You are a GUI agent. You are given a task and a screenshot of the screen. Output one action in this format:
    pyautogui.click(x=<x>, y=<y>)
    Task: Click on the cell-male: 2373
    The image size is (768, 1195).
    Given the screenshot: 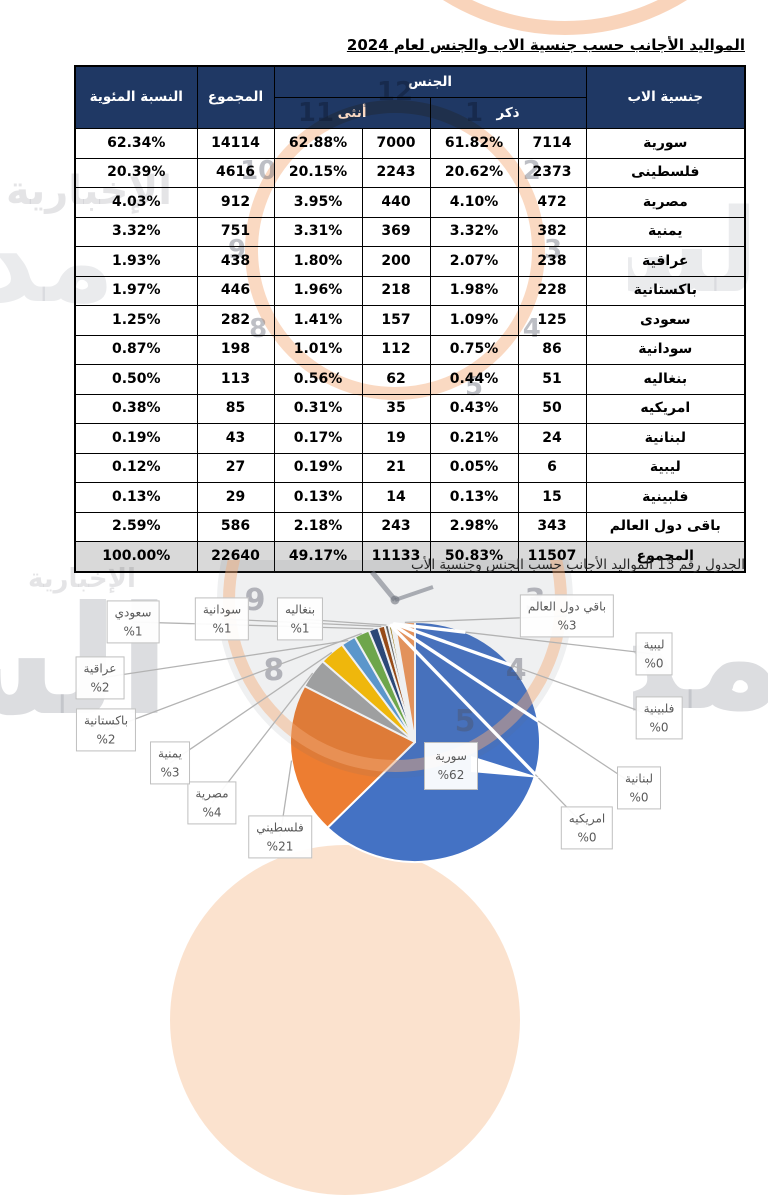 What is the action you would take?
    pyautogui.click(x=552, y=172)
    